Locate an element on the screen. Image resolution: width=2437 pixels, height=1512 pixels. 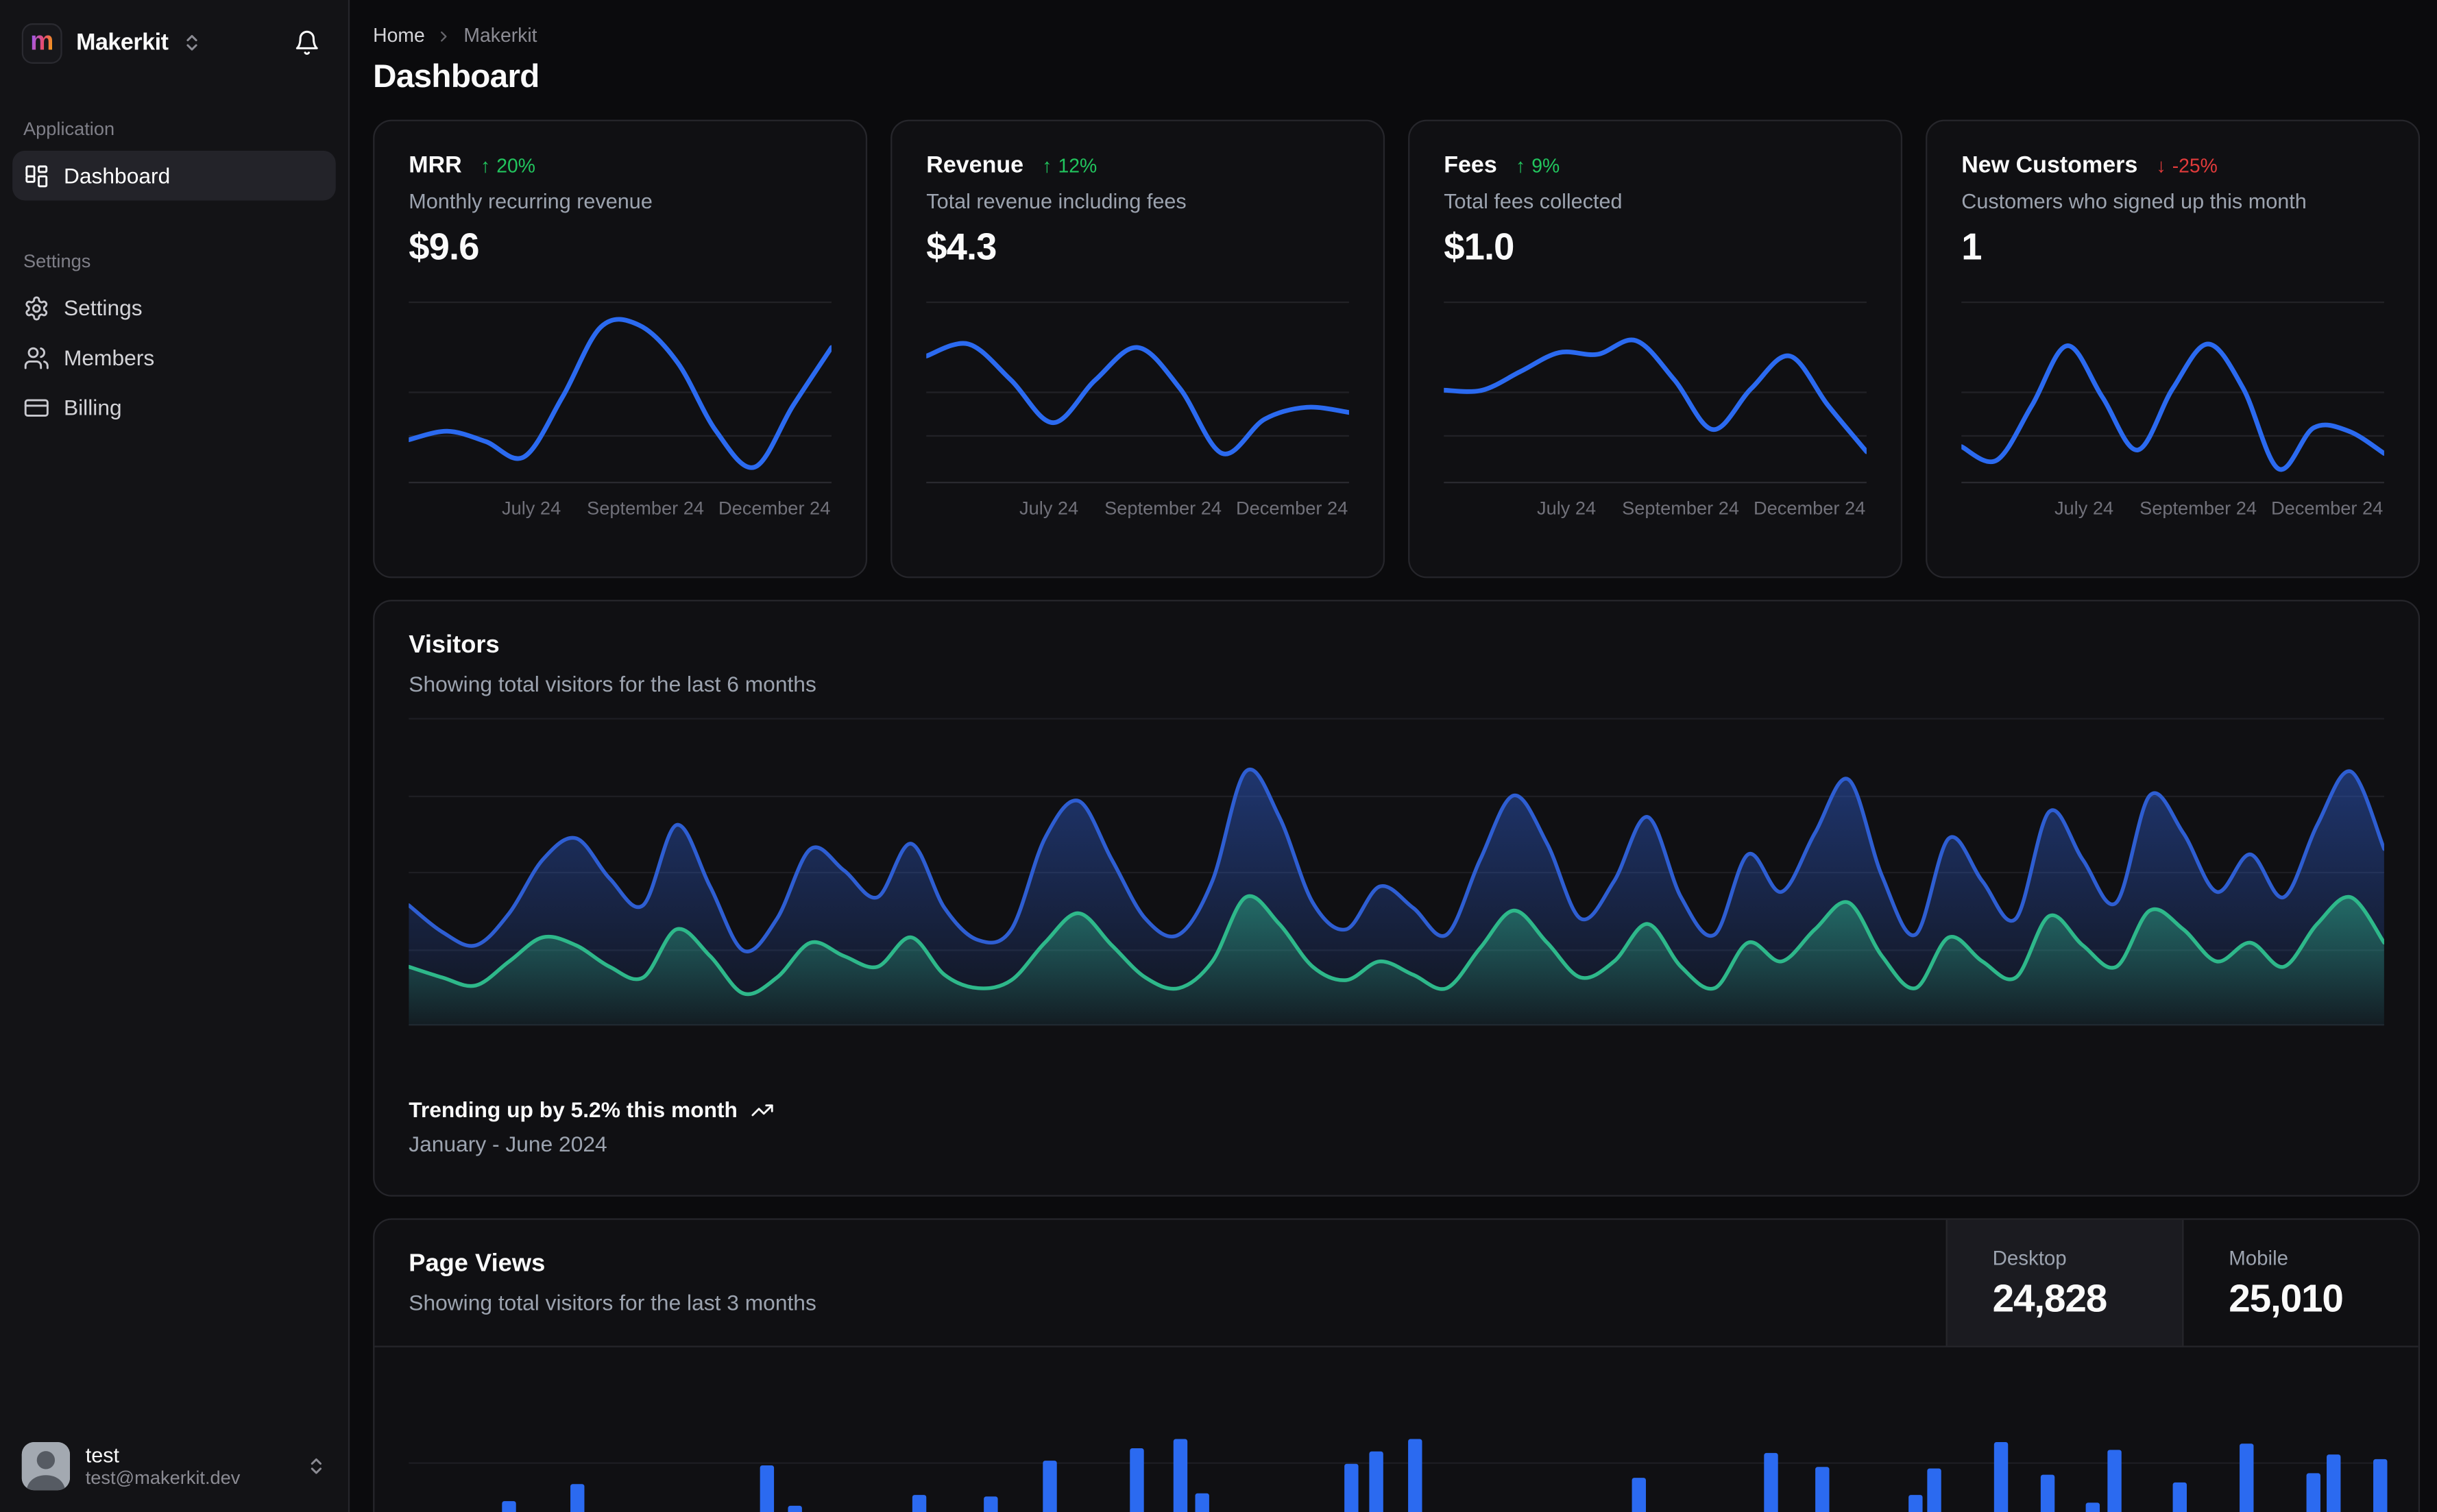
avatar is located at coordinates (46, 1466).